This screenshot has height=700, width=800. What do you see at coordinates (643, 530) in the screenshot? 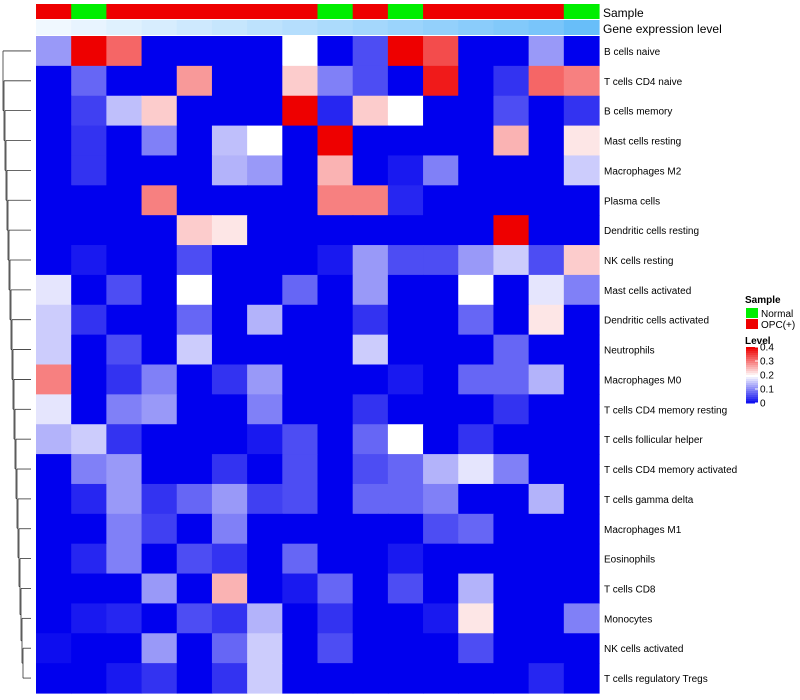
I see `row-label: Macrophages M1` at bounding box center [643, 530].